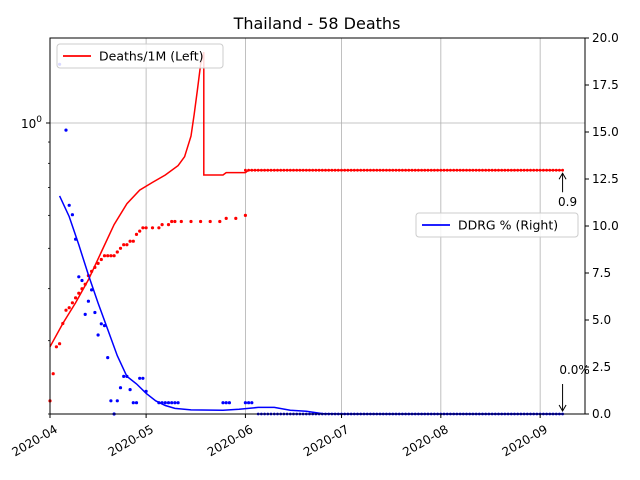  What do you see at coordinates (35, 265) in the screenshot?
I see `y-left-axis: 100` at bounding box center [35, 265].